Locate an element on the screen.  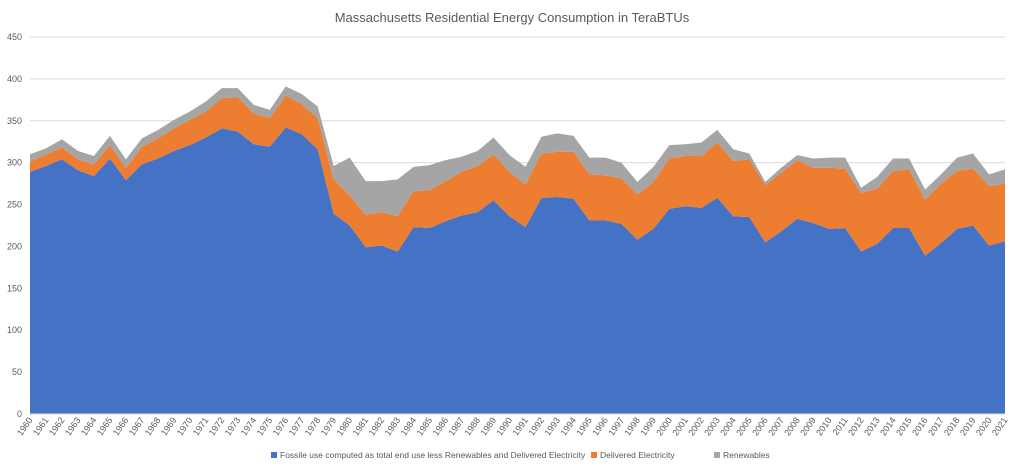
x-tick-label: 2002 is located at coordinates (696, 426).